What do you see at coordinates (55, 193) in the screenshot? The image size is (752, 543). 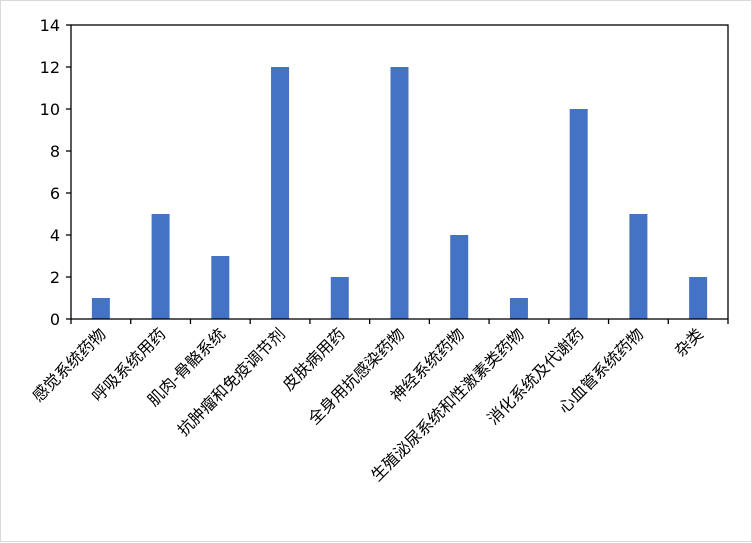 I see `y-tick-label-3: 6` at bounding box center [55, 193].